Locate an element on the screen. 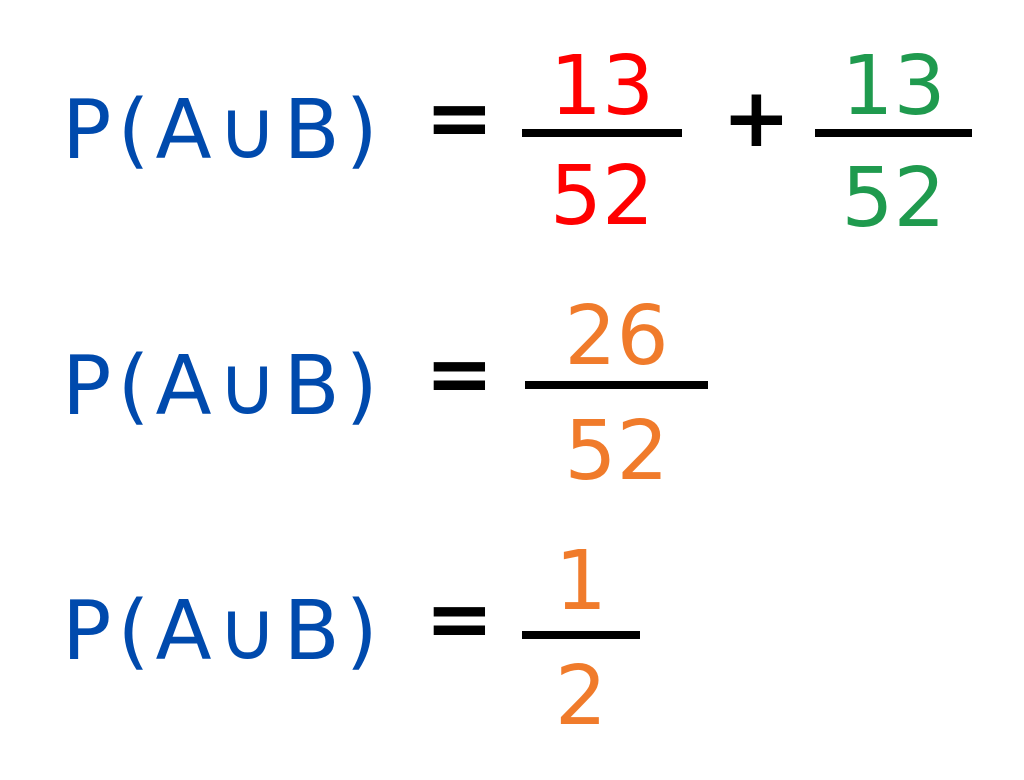  lhs-expression-3: P(A∪B) is located at coordinates (223, 631).